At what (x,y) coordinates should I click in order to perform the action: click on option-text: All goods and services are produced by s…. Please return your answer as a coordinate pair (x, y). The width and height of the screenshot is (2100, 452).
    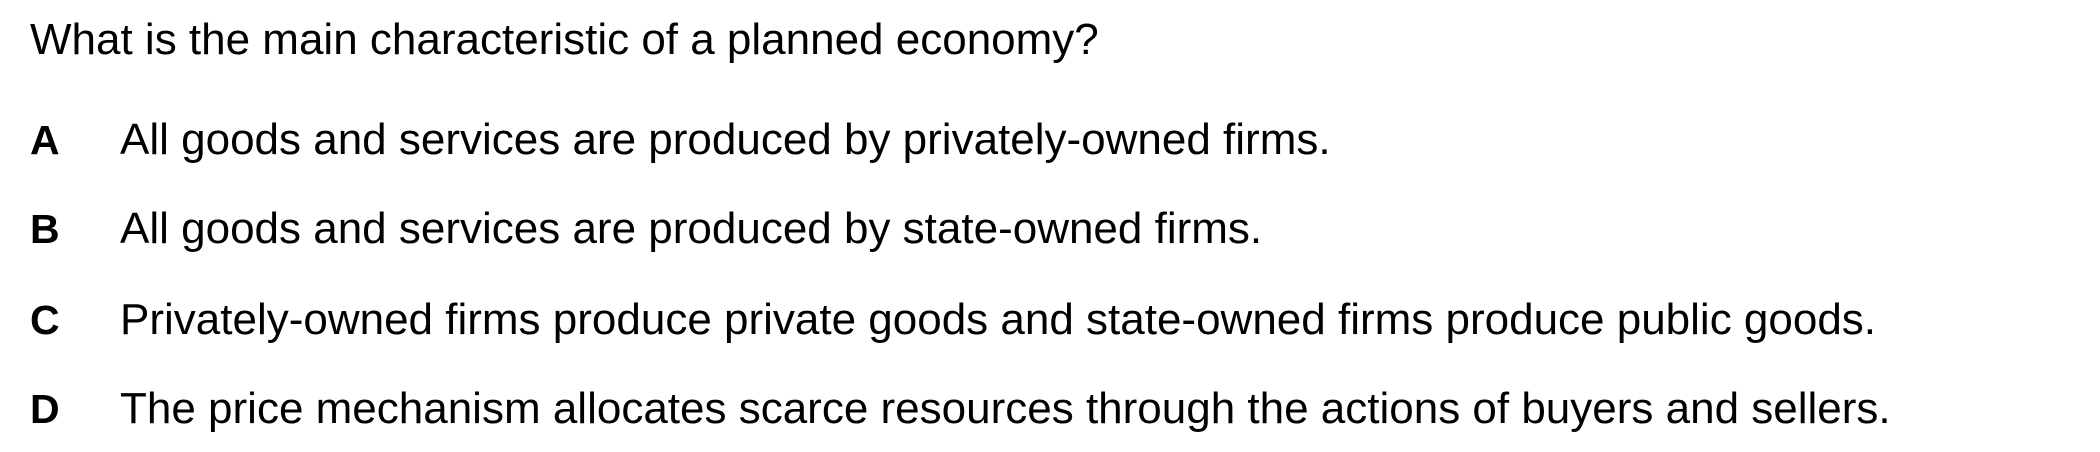
    Looking at the image, I should click on (691, 228).